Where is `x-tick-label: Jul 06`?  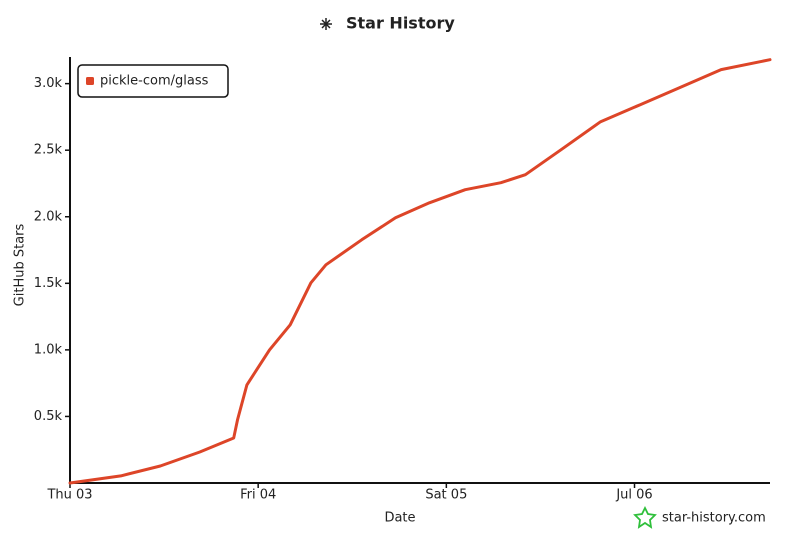
x-tick-label: Jul 06 is located at coordinates (633, 495).